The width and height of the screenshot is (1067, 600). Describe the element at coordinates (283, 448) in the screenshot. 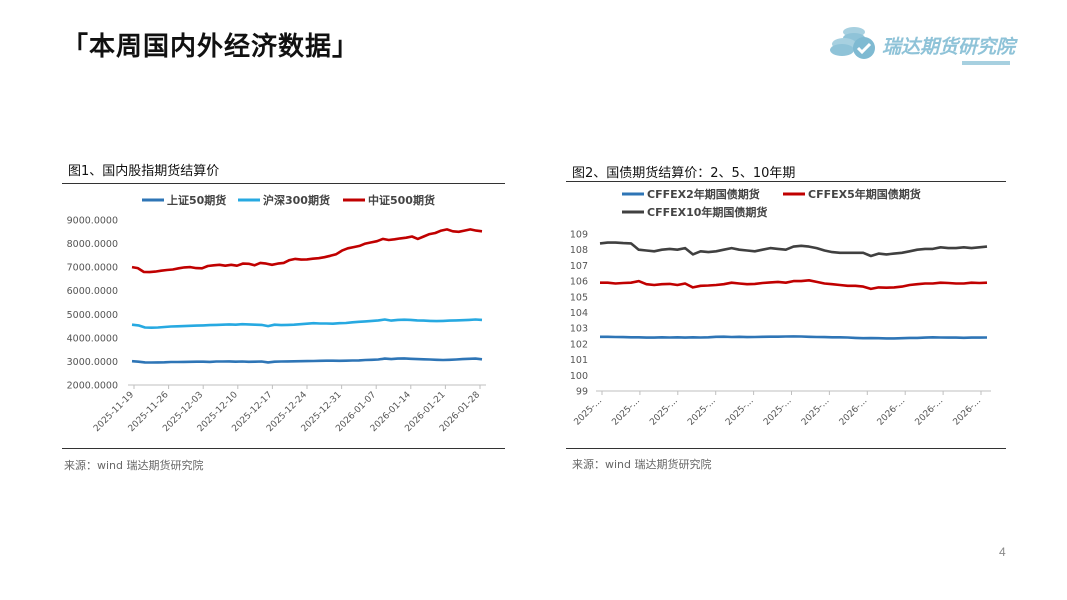

I see `figure1-bottom-rule` at that location.